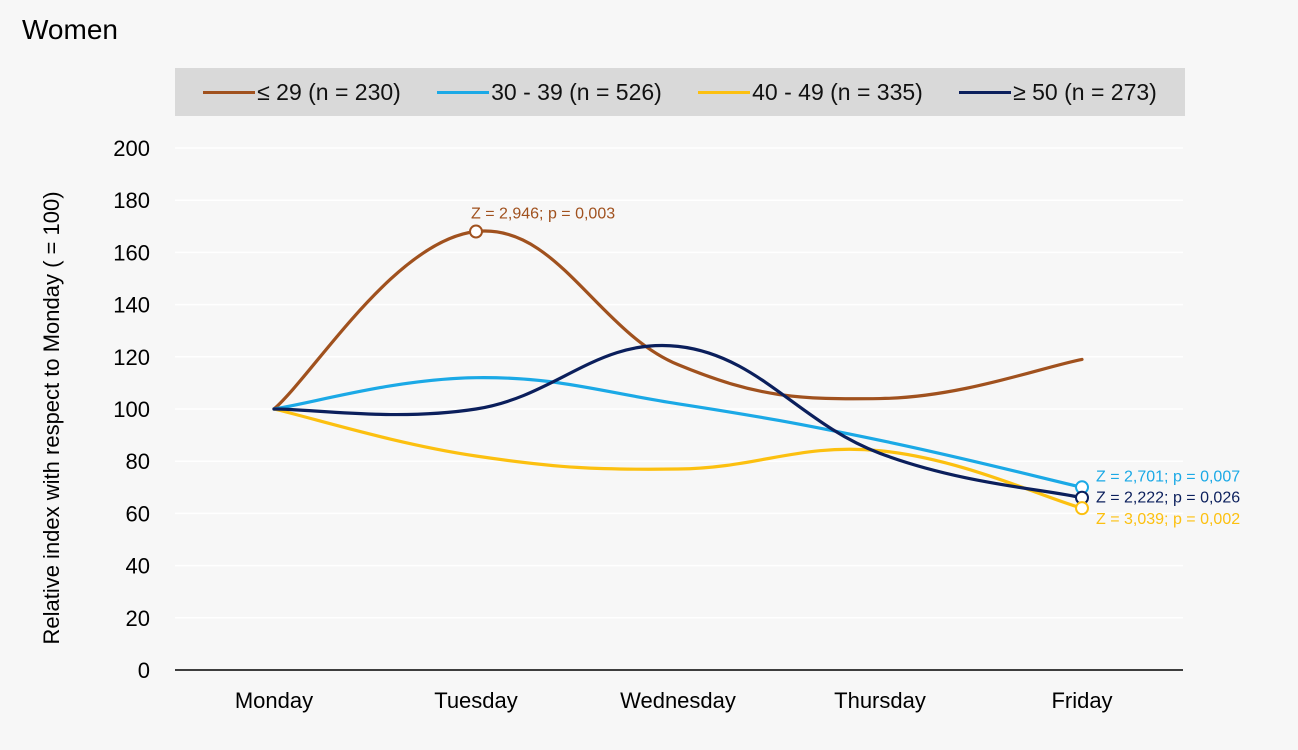  Describe the element at coordinates (1168, 519) in the screenshot. I see `annotation-label: Z = 3,039; p = 0,002` at that location.